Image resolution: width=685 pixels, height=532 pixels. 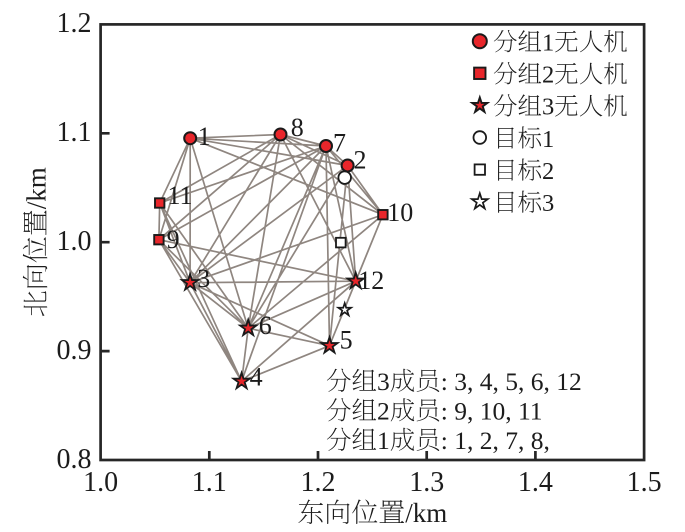 I want to click on svg-text: 6, so click(x=265, y=325).